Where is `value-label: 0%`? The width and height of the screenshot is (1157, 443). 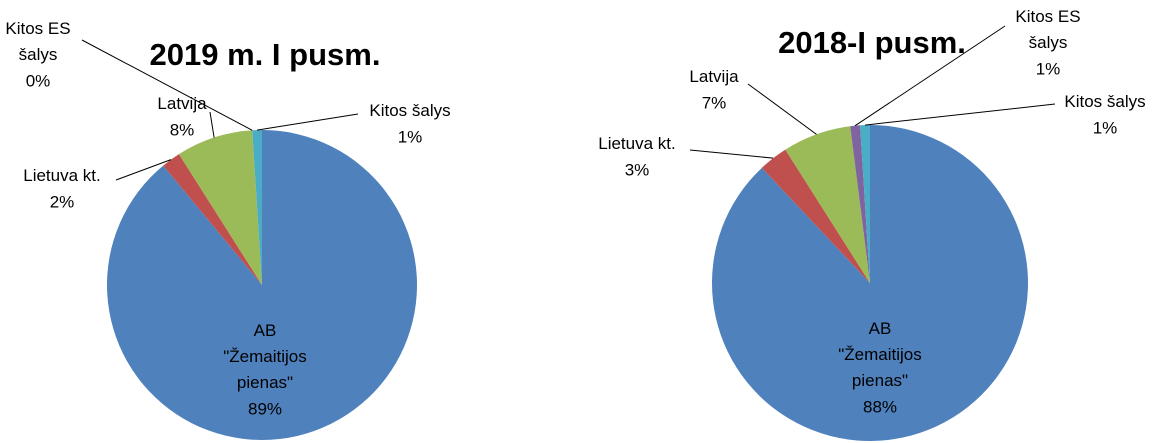 value-label: 0% is located at coordinates (38, 80).